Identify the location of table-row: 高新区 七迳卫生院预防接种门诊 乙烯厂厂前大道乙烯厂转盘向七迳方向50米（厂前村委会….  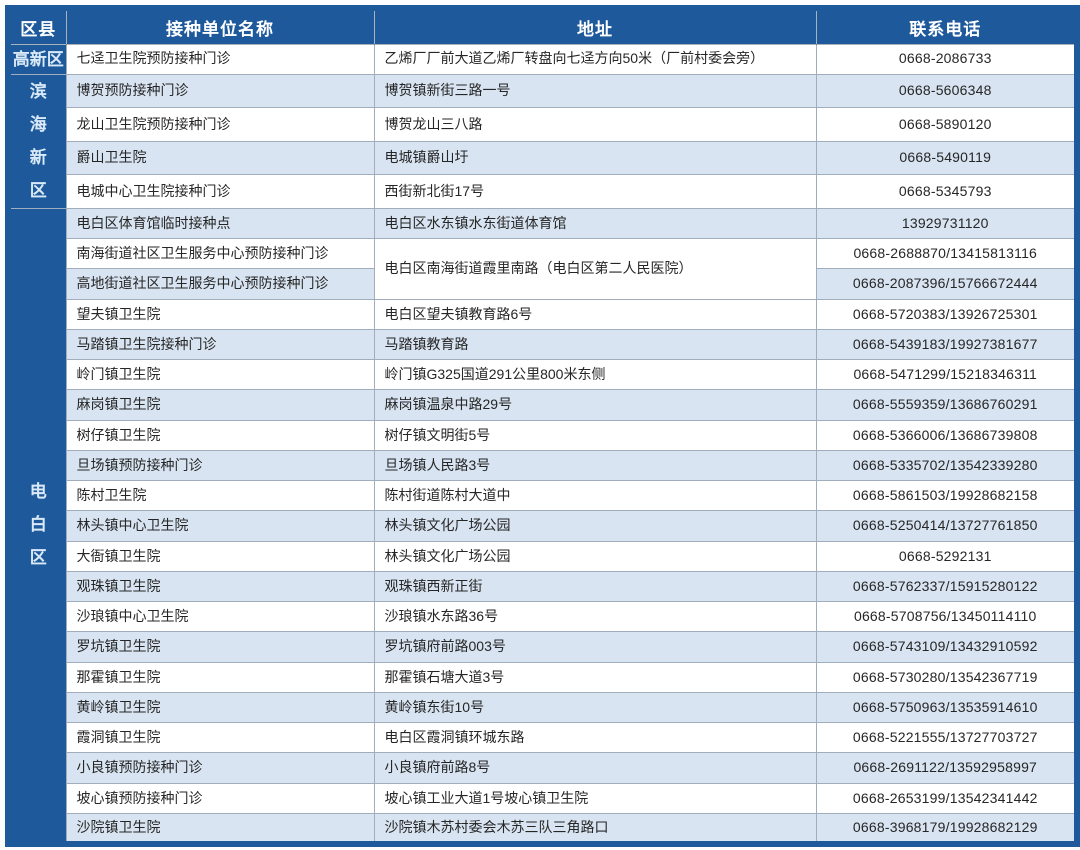
(542, 59).